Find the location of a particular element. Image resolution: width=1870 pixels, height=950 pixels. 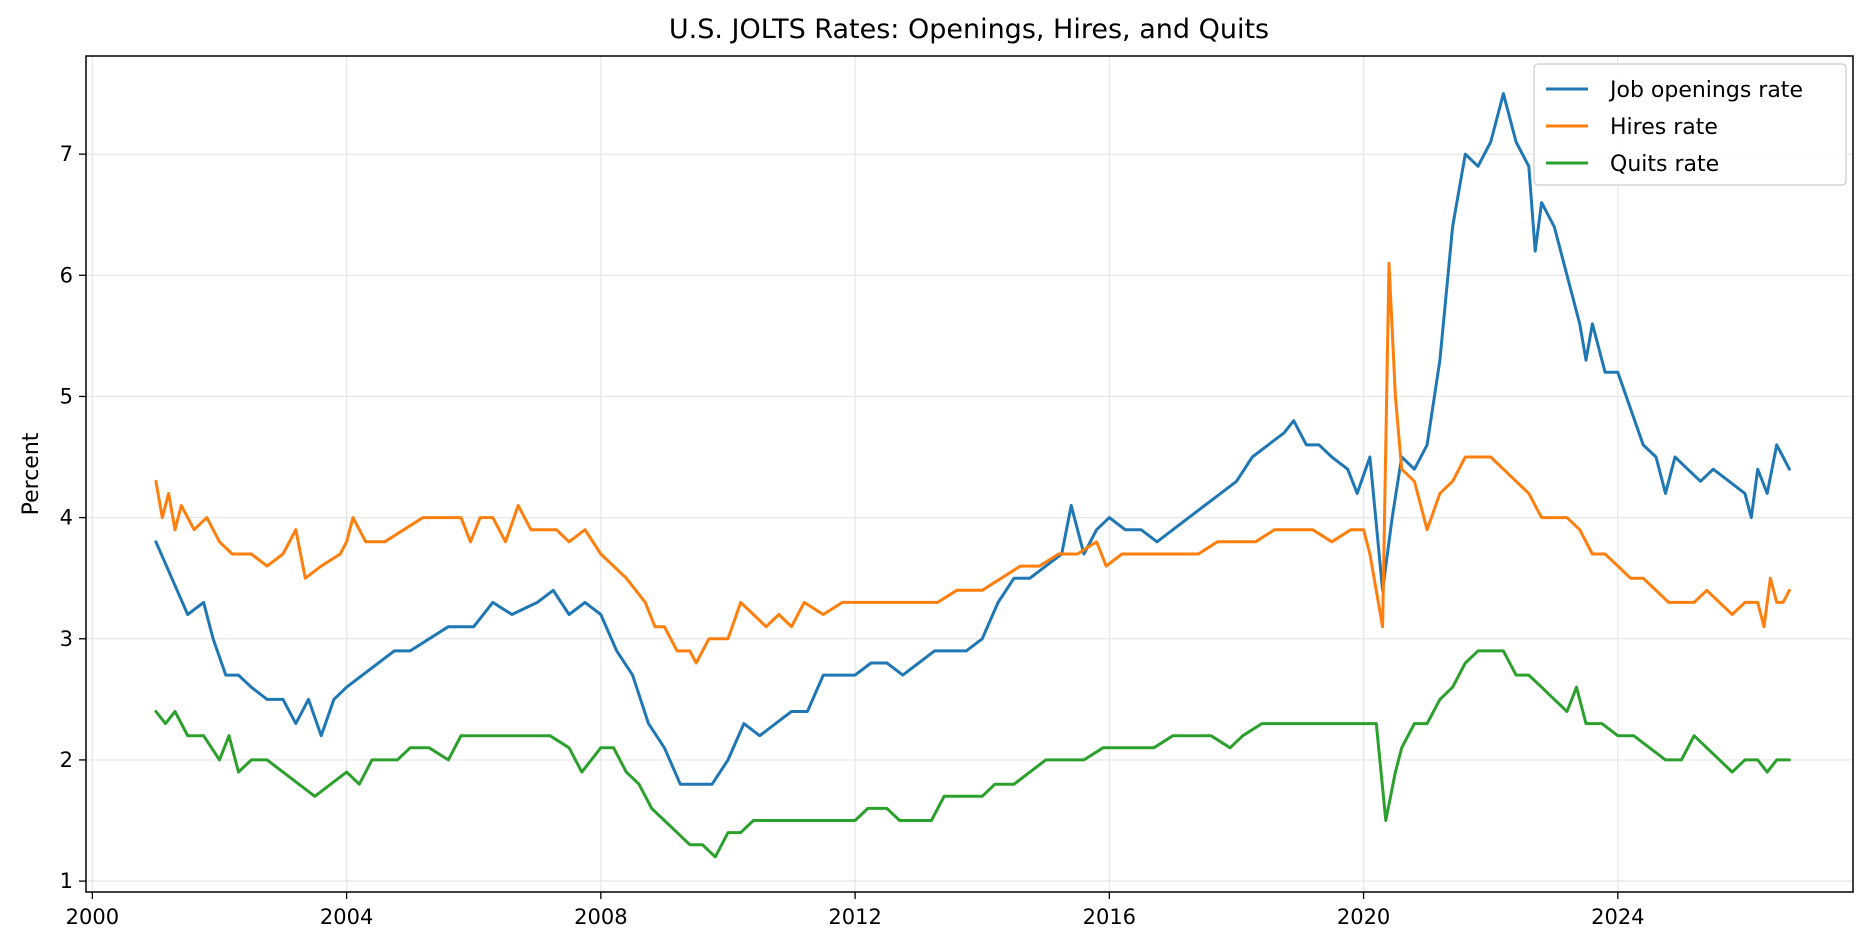

y-axis-title: Percent is located at coordinates (31, 473).